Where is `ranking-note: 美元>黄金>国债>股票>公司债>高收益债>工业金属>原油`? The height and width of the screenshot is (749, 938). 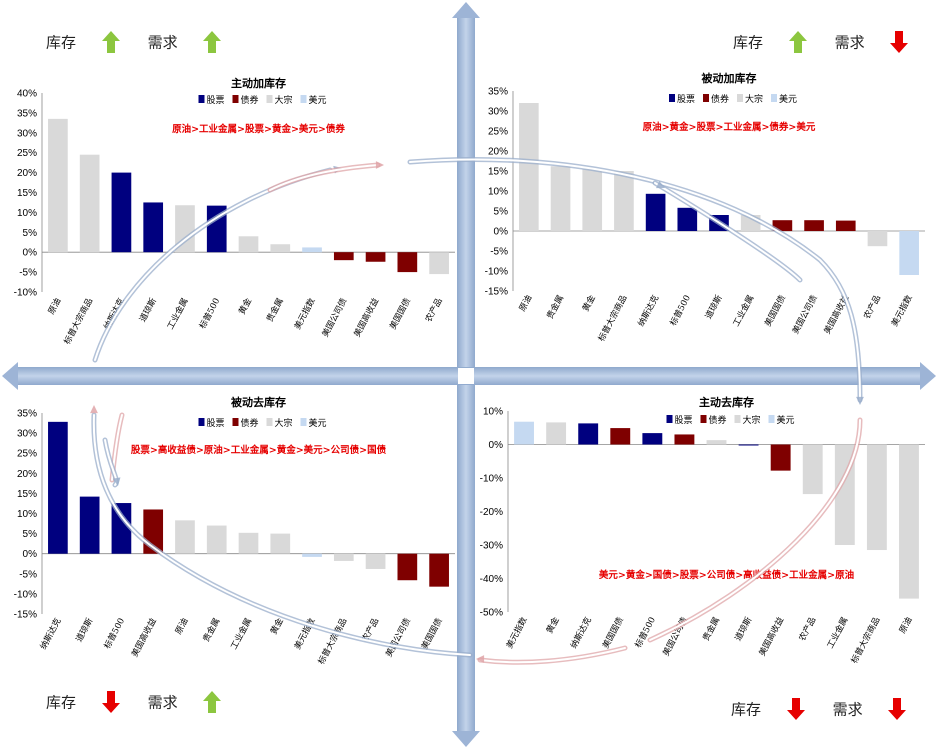 ranking-note: 美元>黄金>国债>股票>公司债>高收益债>工业金属>原油 is located at coordinates (726, 575).